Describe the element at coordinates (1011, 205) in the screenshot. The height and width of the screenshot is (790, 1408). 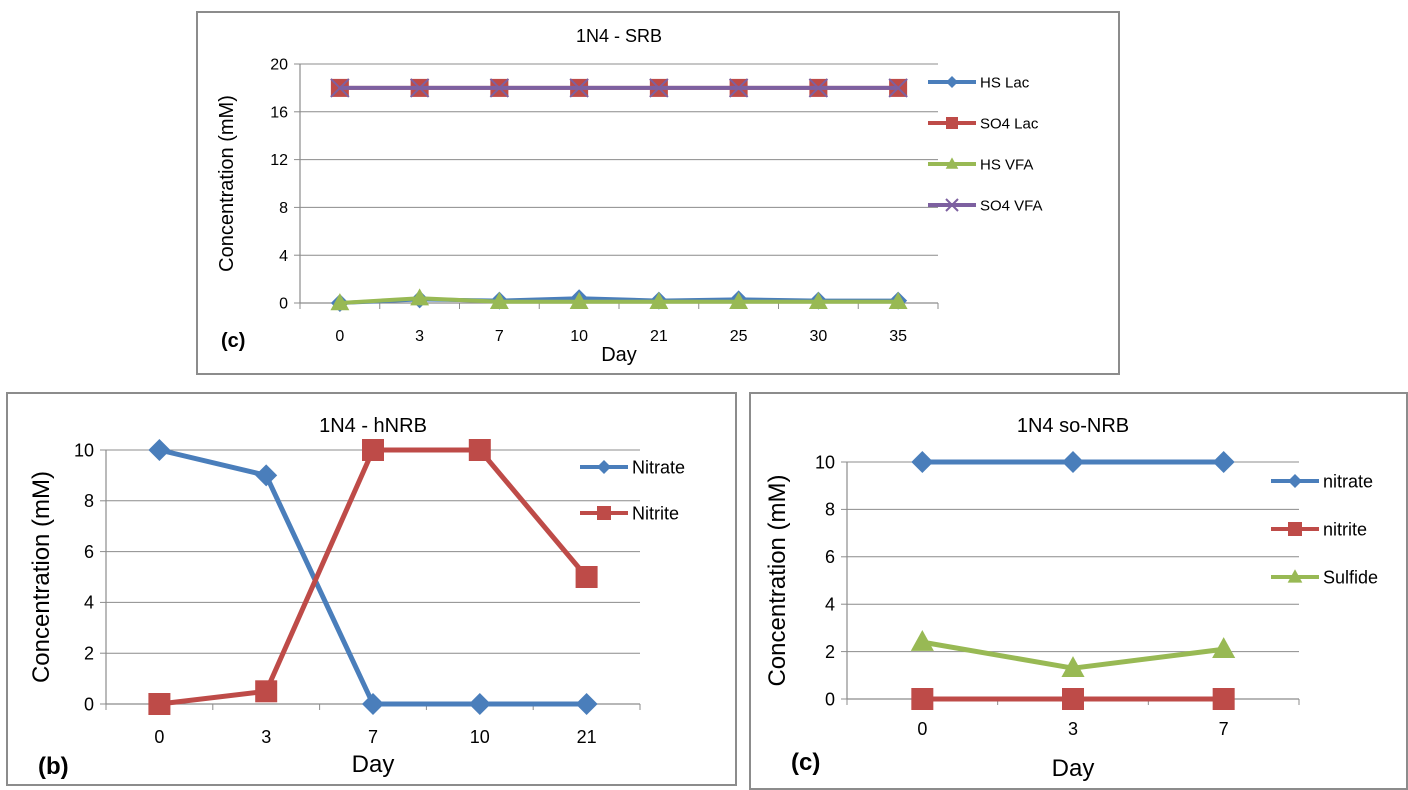
I see `legend-label: SO4 VFA` at that location.